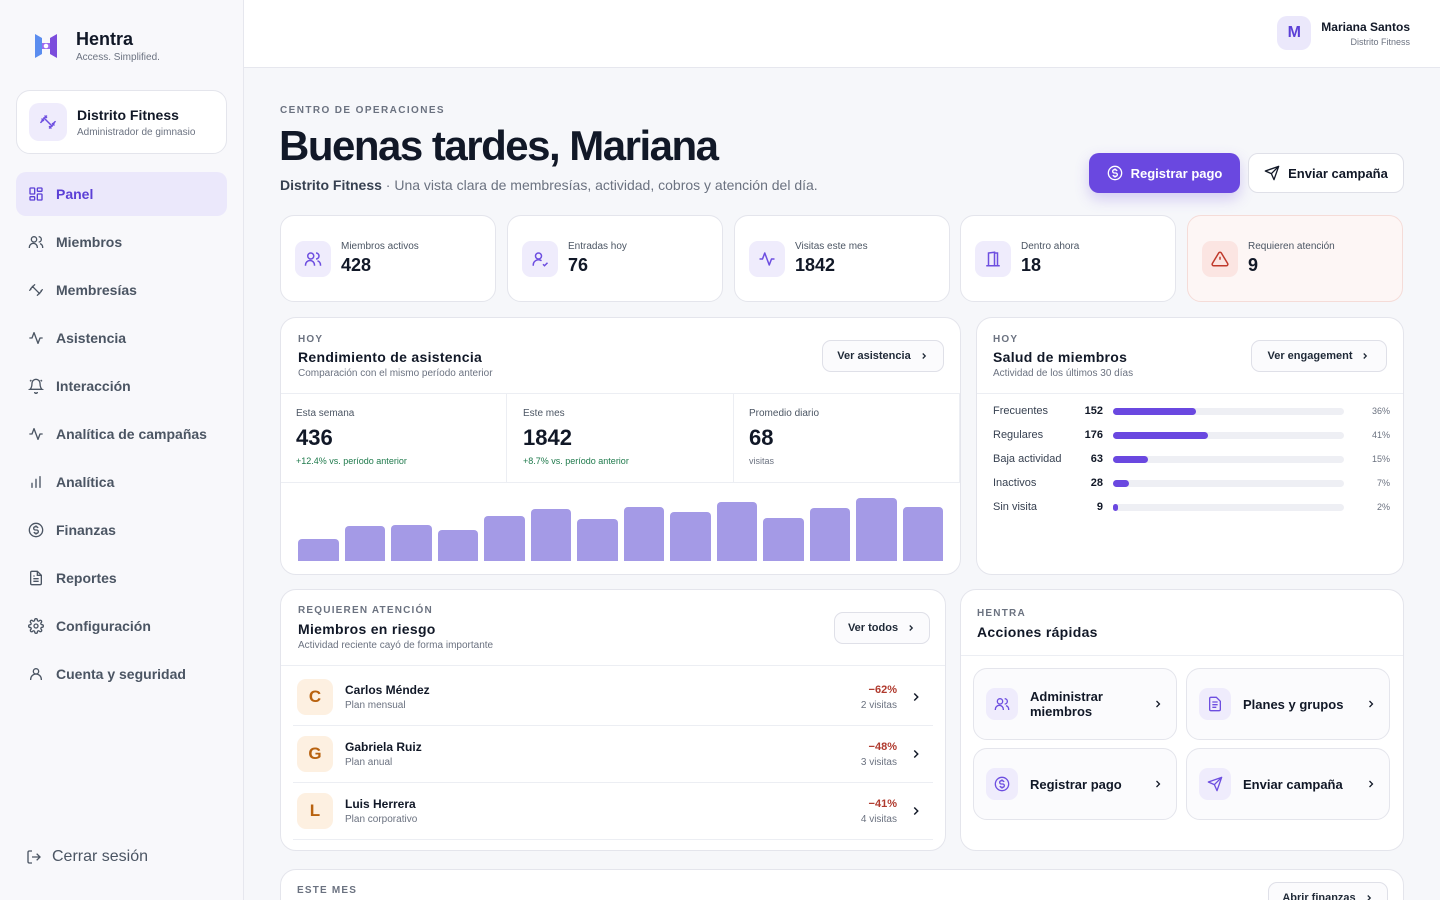 The image size is (1440, 900). Describe the element at coordinates (1021, 411) in the screenshot. I see `health-label: Frecuentes` at that location.